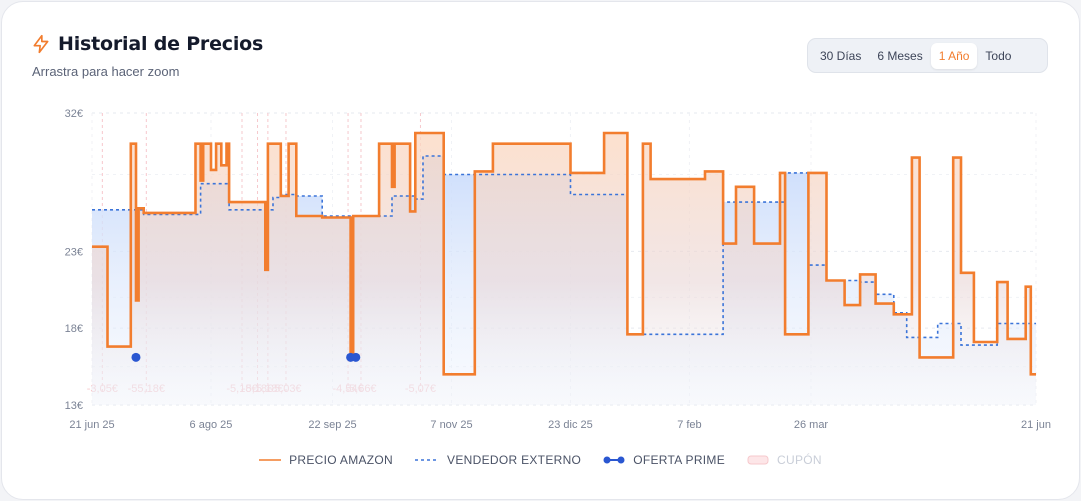 The image size is (1081, 501). Describe the element at coordinates (799, 460) in the screenshot. I see `legend-coupon-label: CUPÓN` at that location.